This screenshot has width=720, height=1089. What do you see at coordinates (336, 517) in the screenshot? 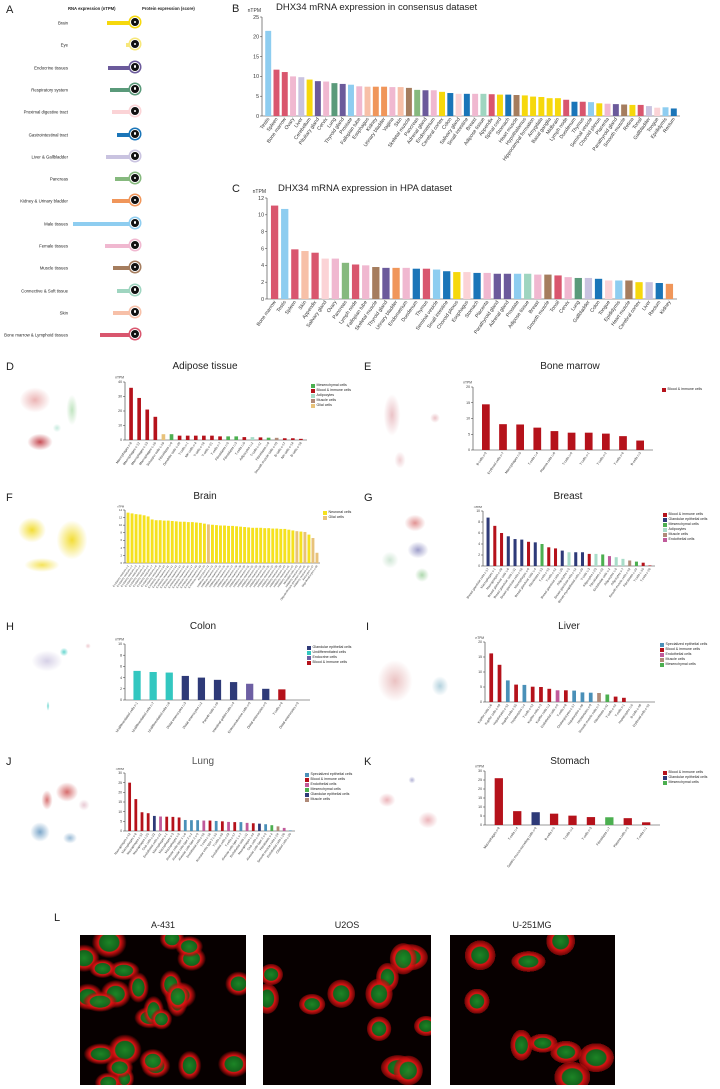
I see `legend-label: Glial cells` at bounding box center [336, 517].